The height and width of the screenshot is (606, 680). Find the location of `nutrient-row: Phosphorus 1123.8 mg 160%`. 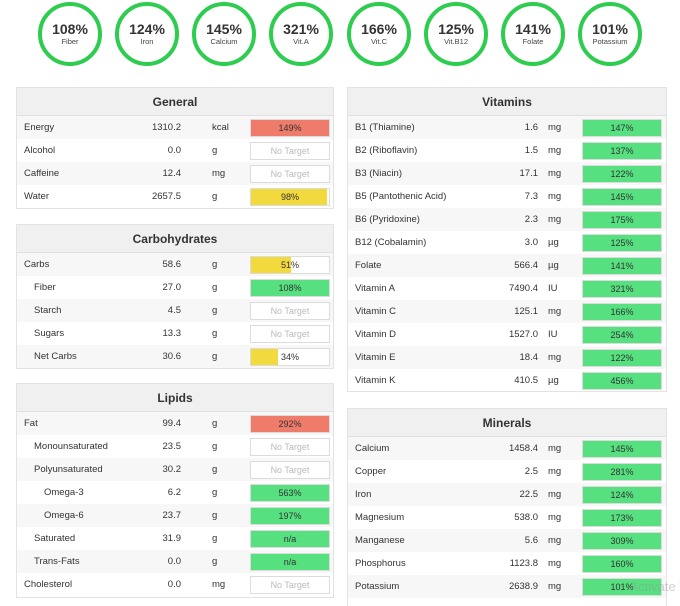

nutrient-row: Phosphorus 1123.8 mg 160% is located at coordinates (507, 563).